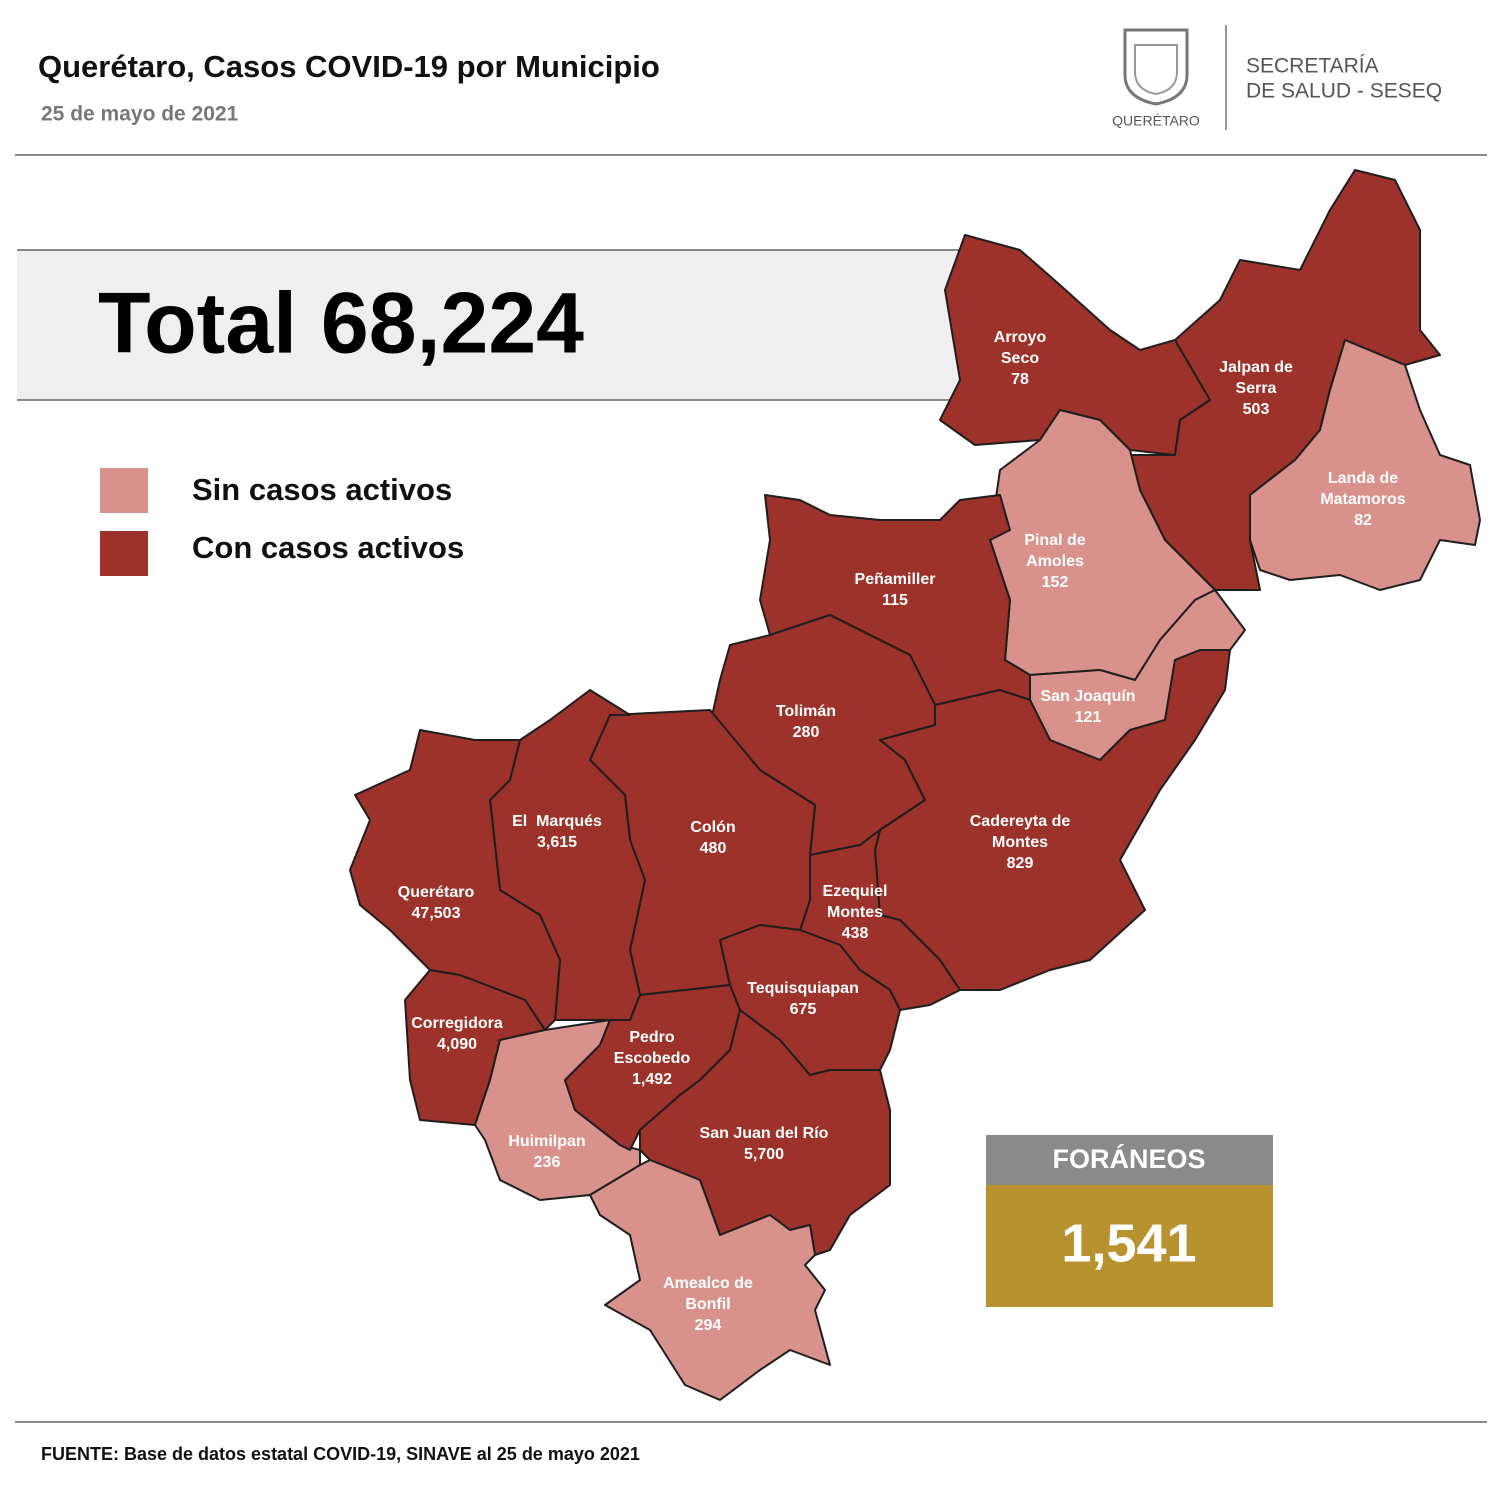  What do you see at coordinates (1363, 478) in the screenshot?
I see `municipality-name: Landa de` at bounding box center [1363, 478].